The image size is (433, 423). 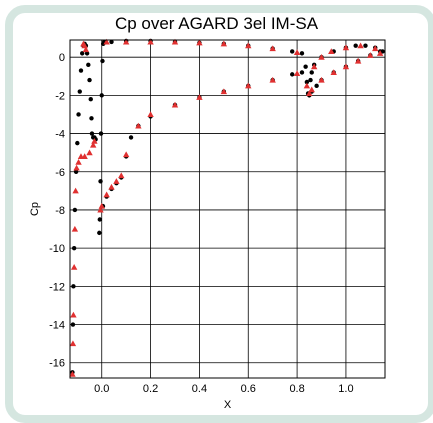 What do you see at coordinates (101, 389) in the screenshot?
I see `x-tick-label: 0.0` at bounding box center [101, 389].